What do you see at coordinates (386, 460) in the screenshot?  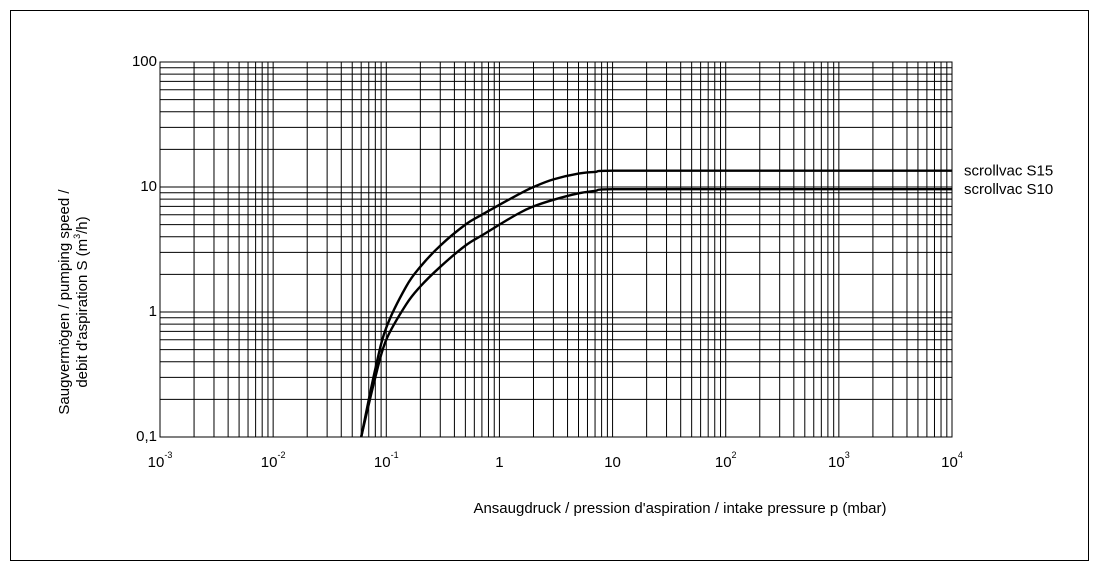 I see `x-tick-label: 10⁻¹` at bounding box center [386, 460].